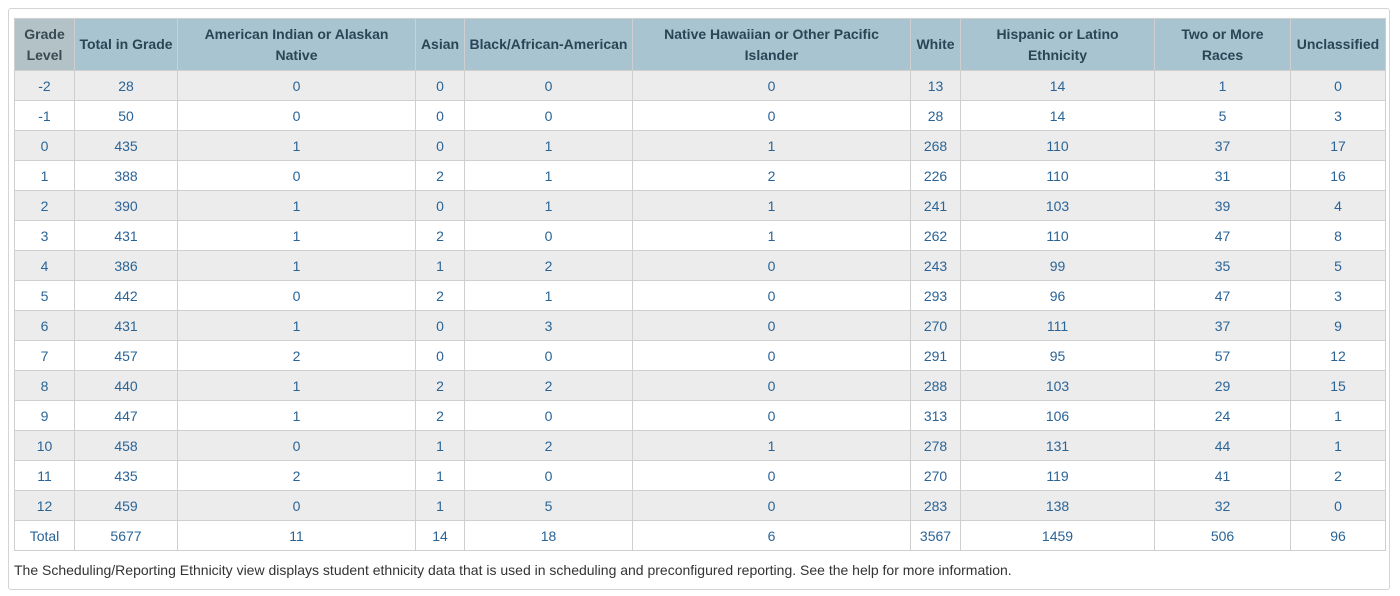 The width and height of the screenshot is (1400, 596). I want to click on table-cell: 31, so click(1222, 175).